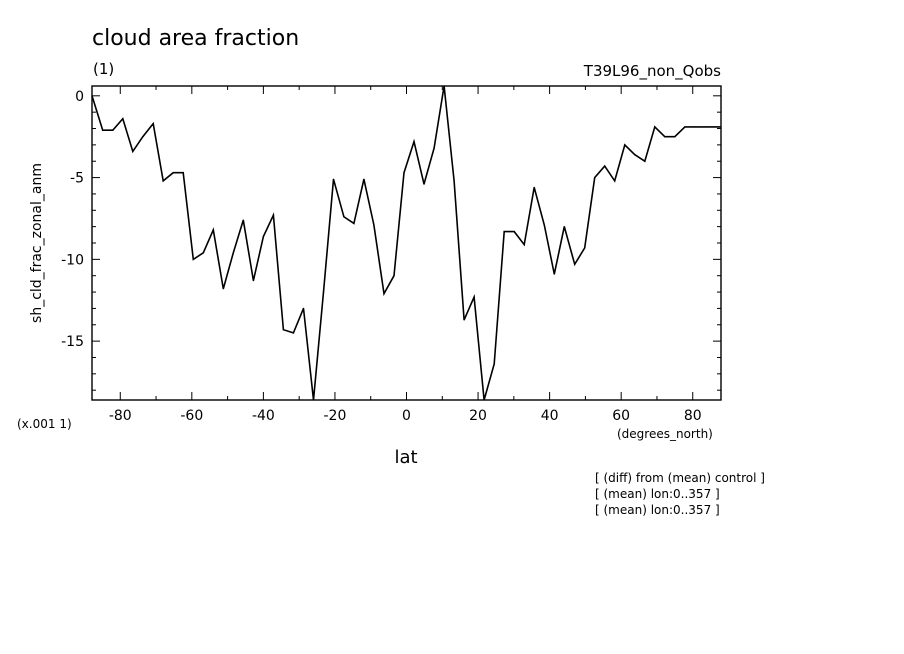 The image size is (904, 654). Describe the element at coordinates (652, 71) in the screenshot. I see `run-label: T39L96_non_Qobs` at that location.